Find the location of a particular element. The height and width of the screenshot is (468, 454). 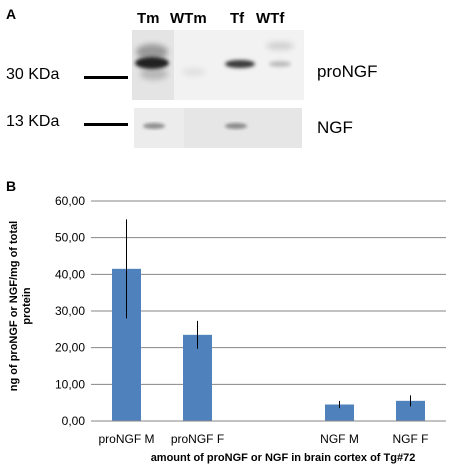

lane-label-tf: Tf is located at coordinates (237, 18).